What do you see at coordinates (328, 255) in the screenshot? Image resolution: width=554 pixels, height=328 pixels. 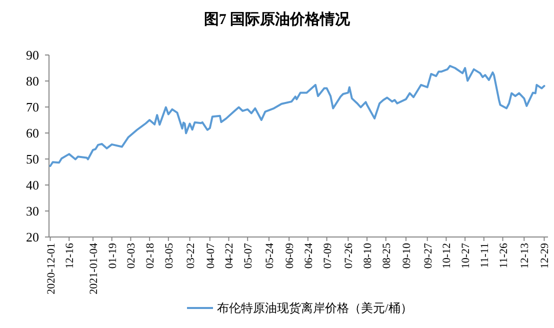 I see `x-tick-label: 07-09` at bounding box center [328, 255].